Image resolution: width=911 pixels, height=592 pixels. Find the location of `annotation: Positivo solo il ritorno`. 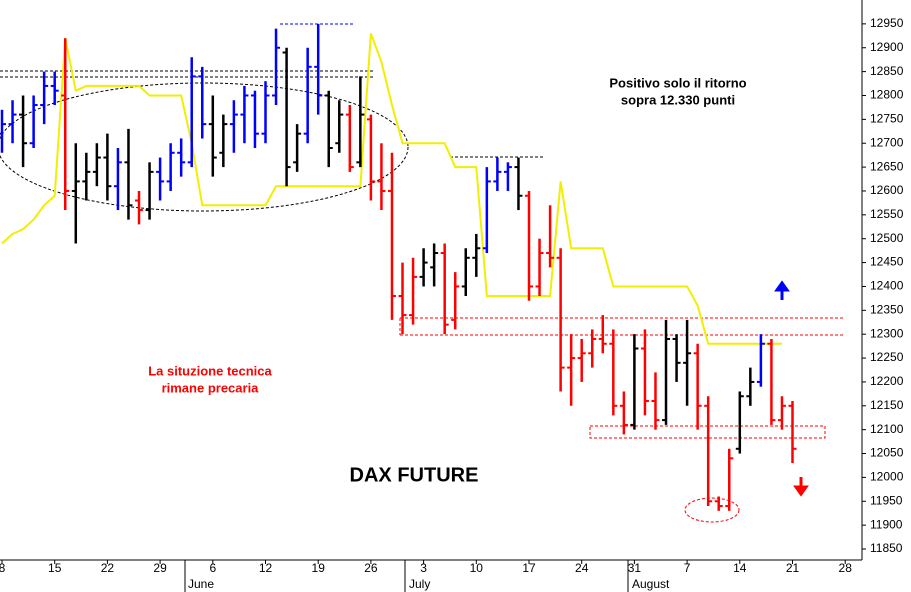

annotation: Positivo solo il ritorno is located at coordinates (677, 82).